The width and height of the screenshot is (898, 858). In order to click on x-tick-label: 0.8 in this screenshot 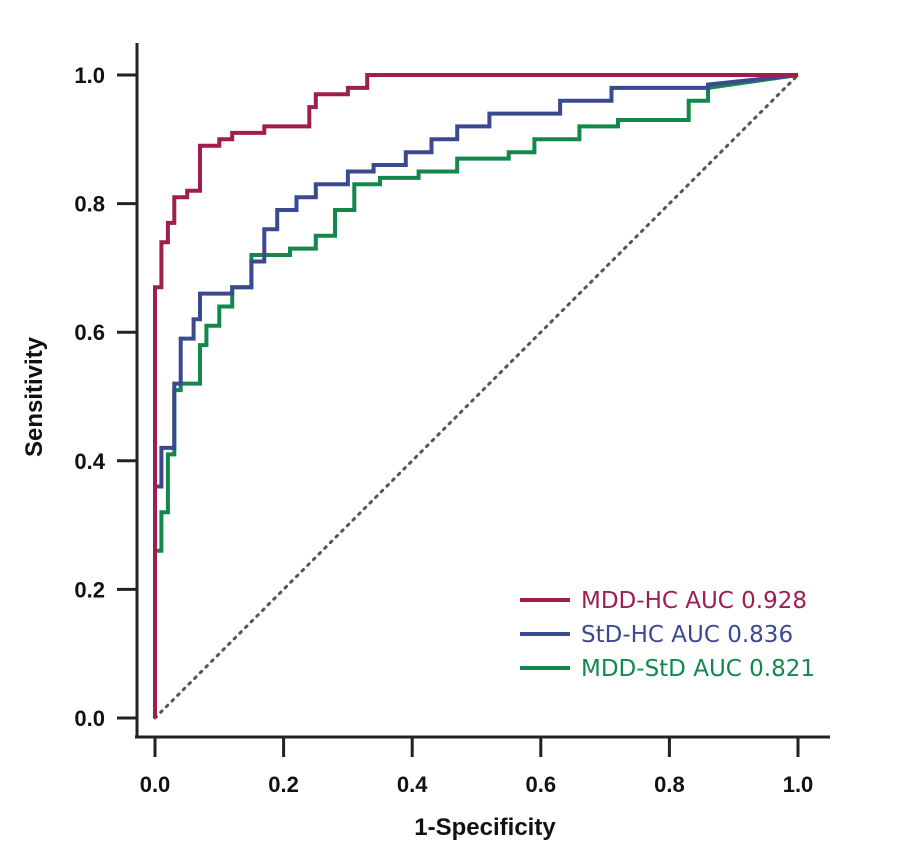, I will do `click(669, 784)`.